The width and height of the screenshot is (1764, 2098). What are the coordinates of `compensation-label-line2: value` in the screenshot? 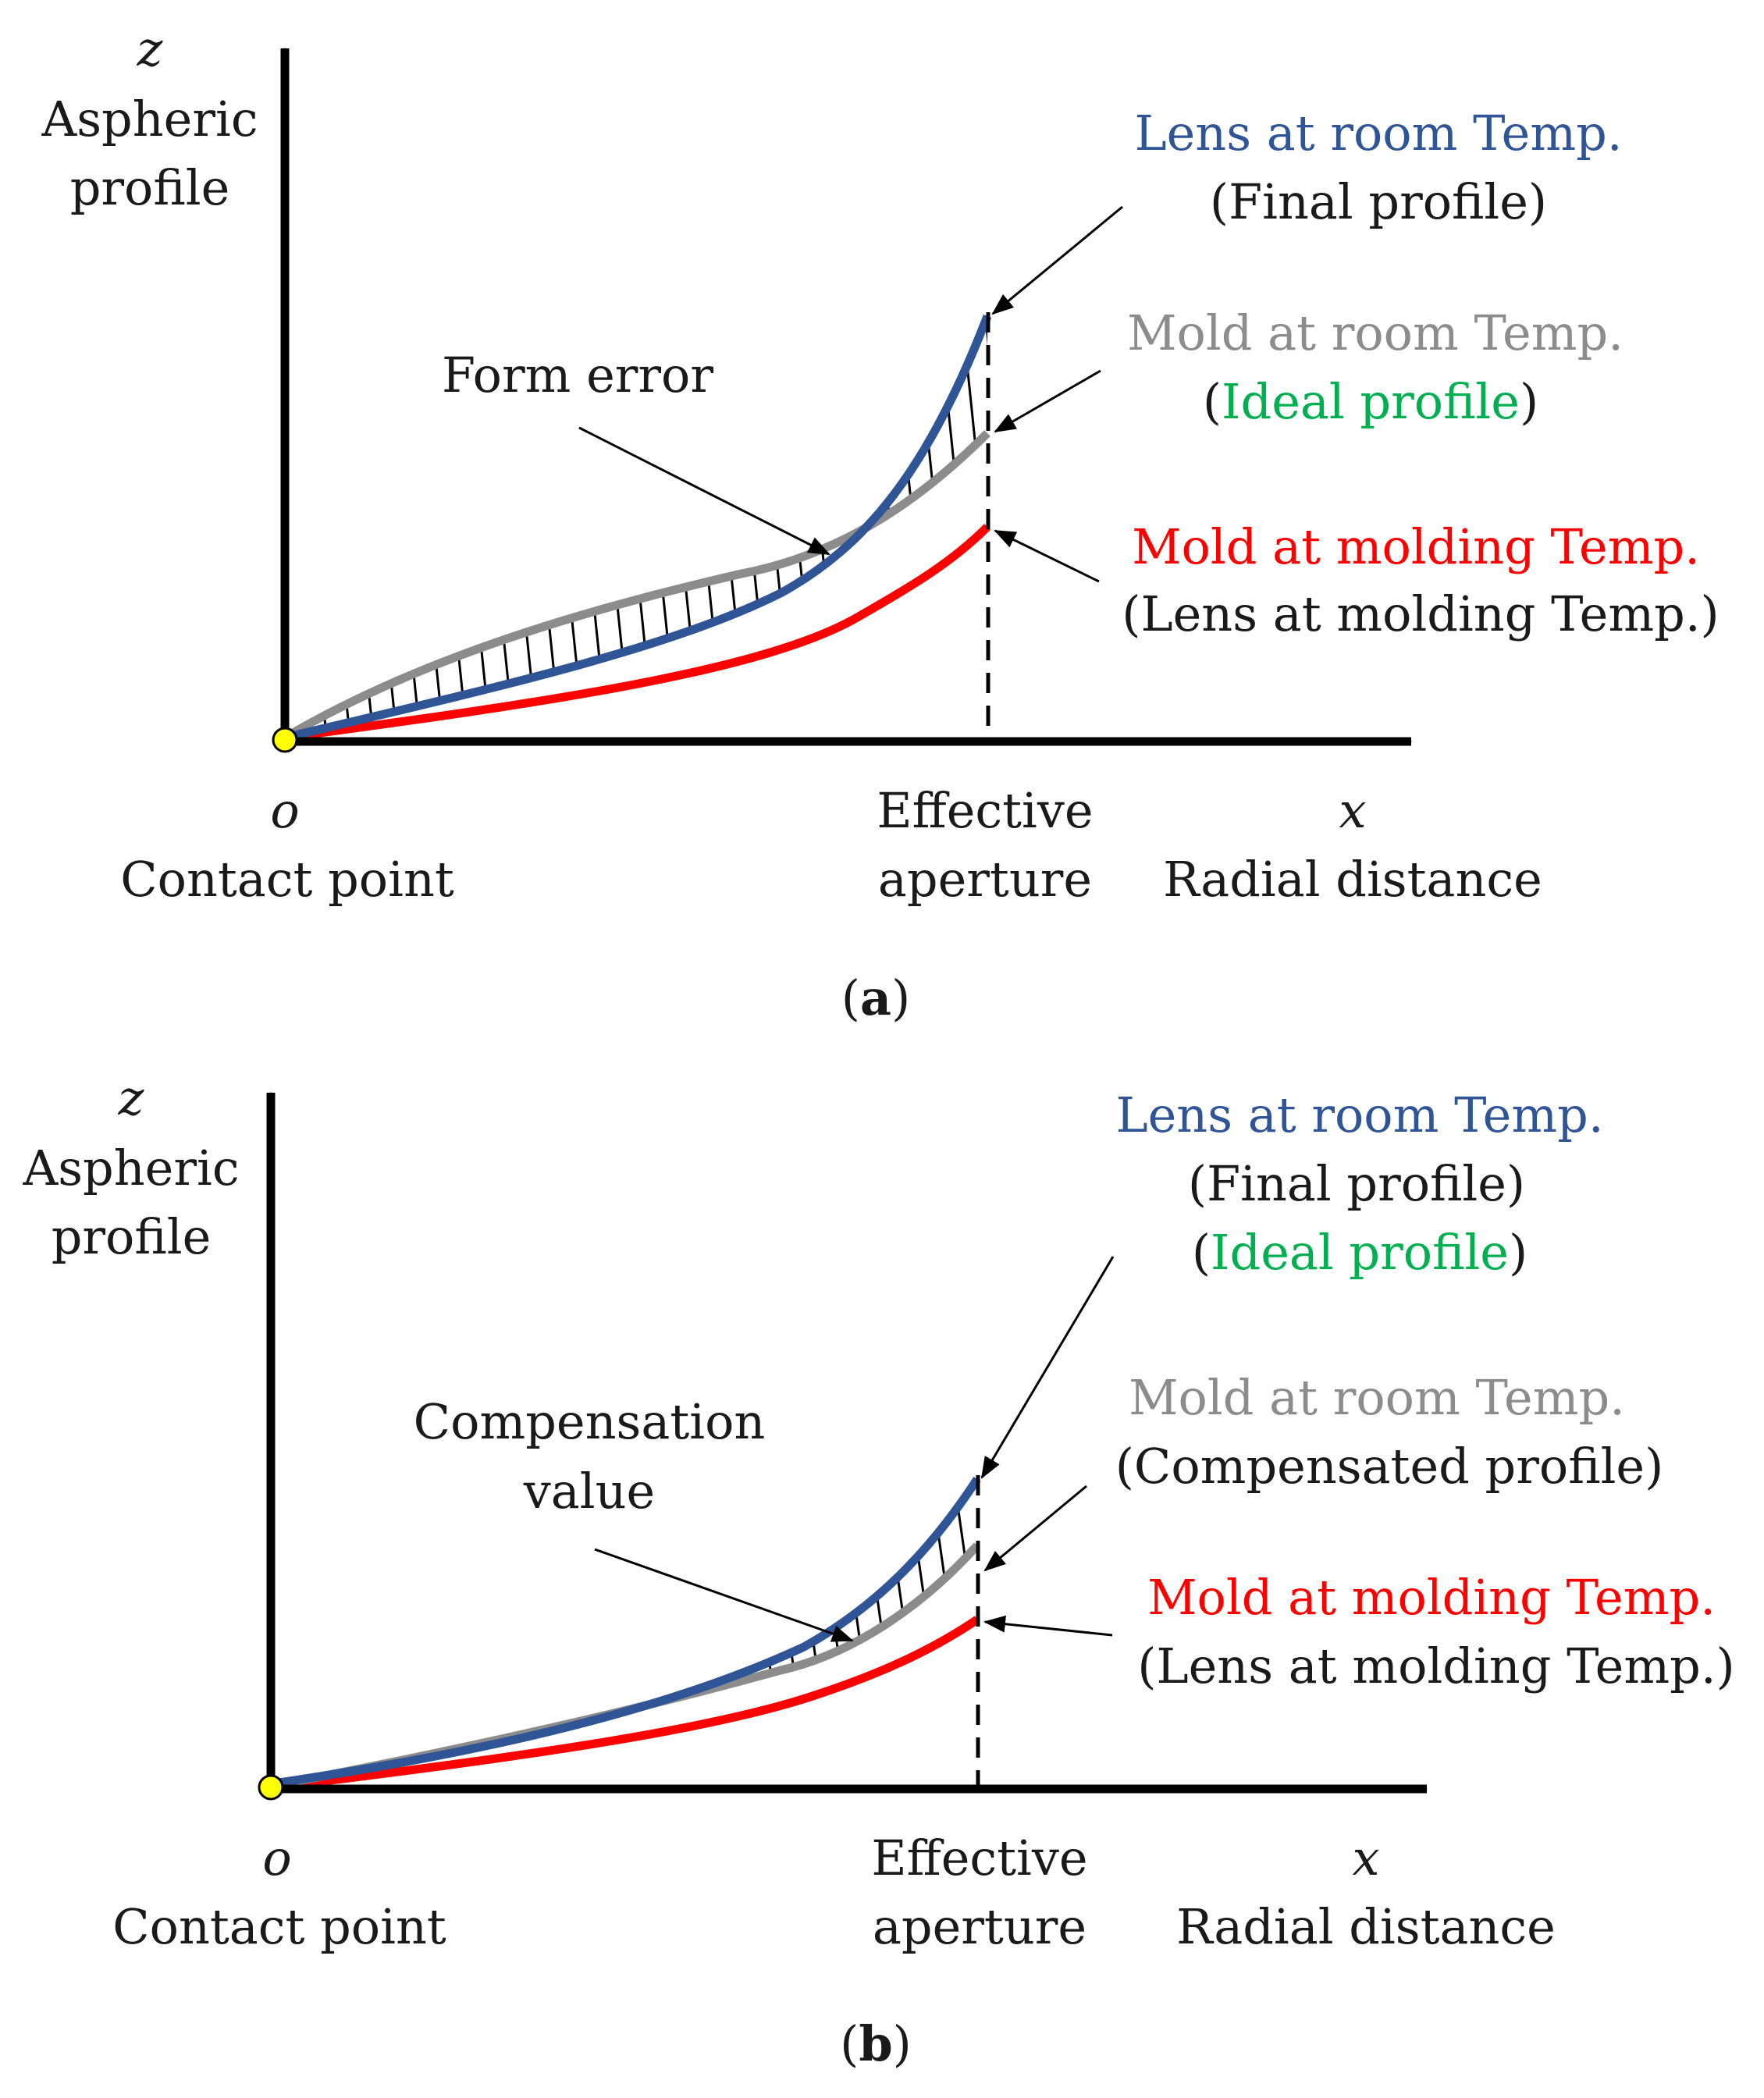 It's located at (589, 1491).